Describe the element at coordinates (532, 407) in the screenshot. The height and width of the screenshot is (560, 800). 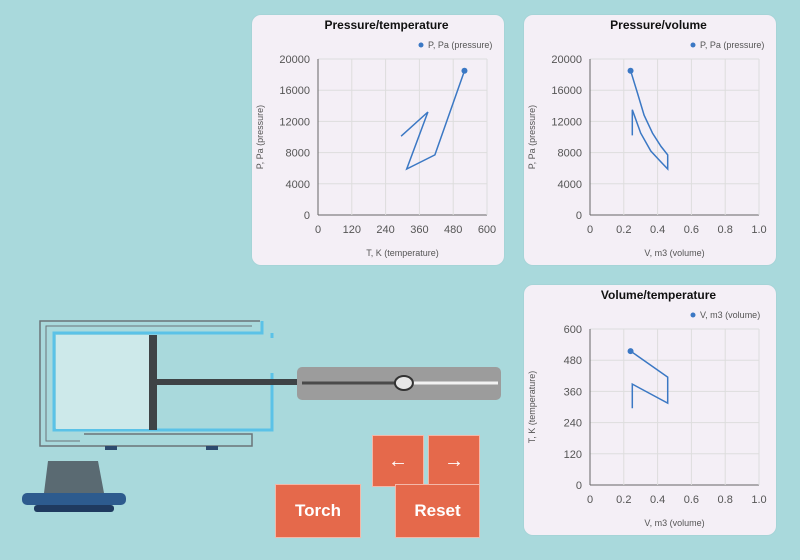
I see `y-axis-label: T, K (temperature)` at that location.